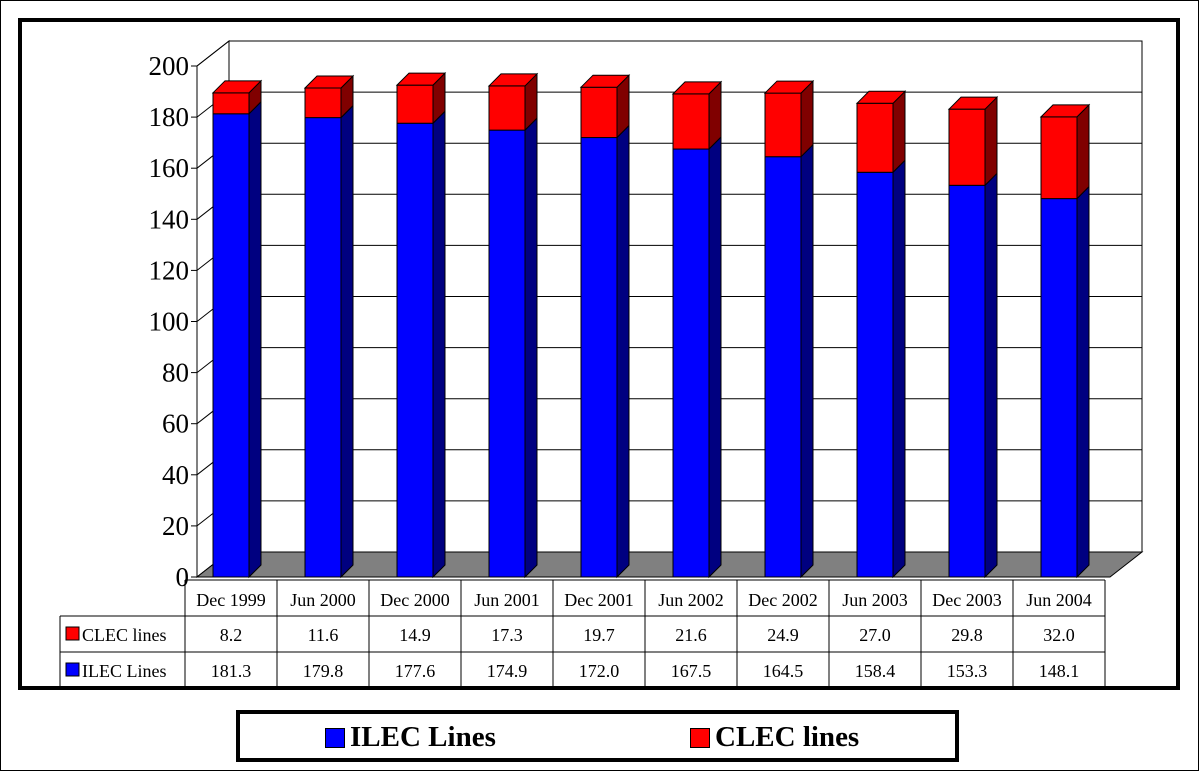  I want to click on category-label: Jun 2004, so click(1059, 600).